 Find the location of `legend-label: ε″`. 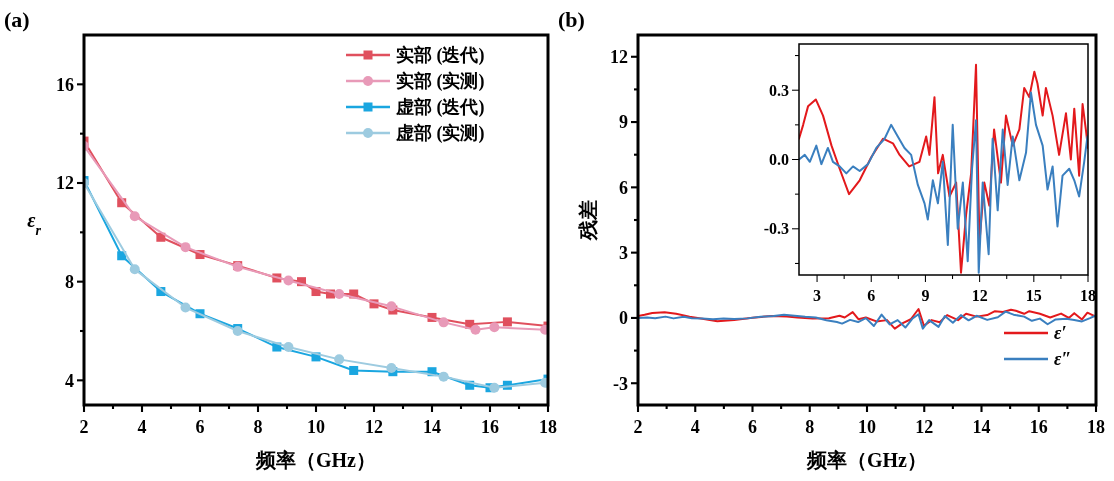

legend-label: ε″ is located at coordinates (1063, 359).